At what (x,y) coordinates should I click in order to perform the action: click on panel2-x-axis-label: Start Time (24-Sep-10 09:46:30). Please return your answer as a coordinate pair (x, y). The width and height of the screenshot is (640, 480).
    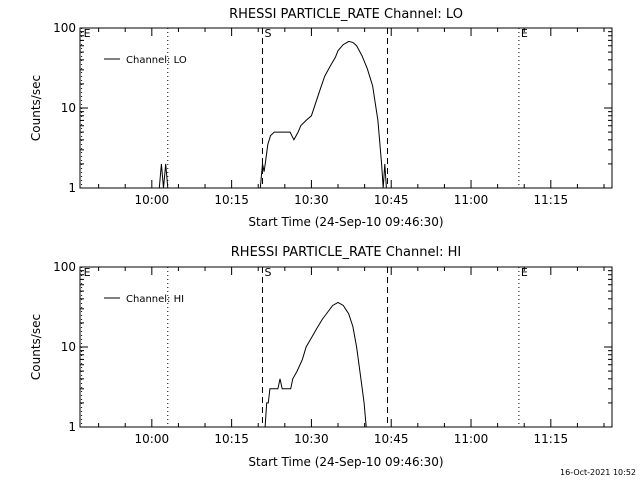
    Looking at the image, I should click on (345, 462).